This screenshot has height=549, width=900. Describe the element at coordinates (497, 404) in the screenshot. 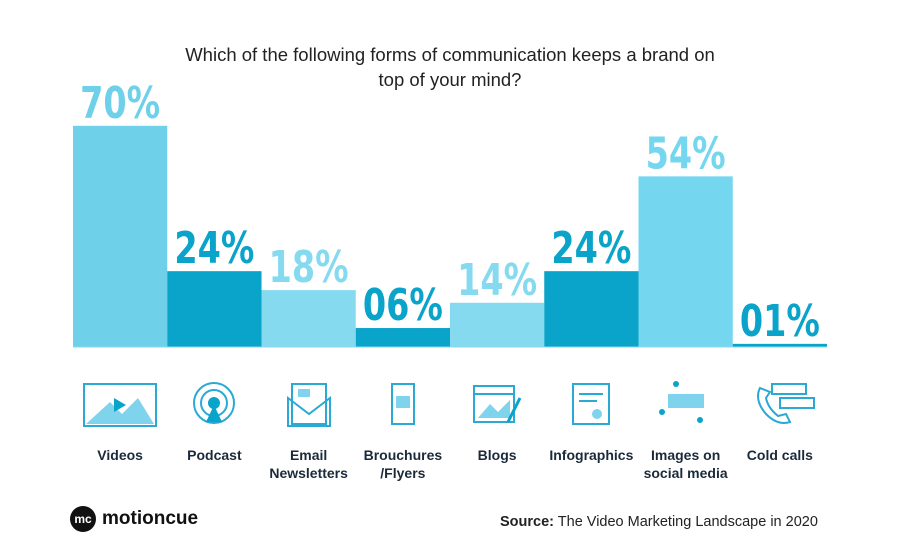

I see `blog-icon` at that location.